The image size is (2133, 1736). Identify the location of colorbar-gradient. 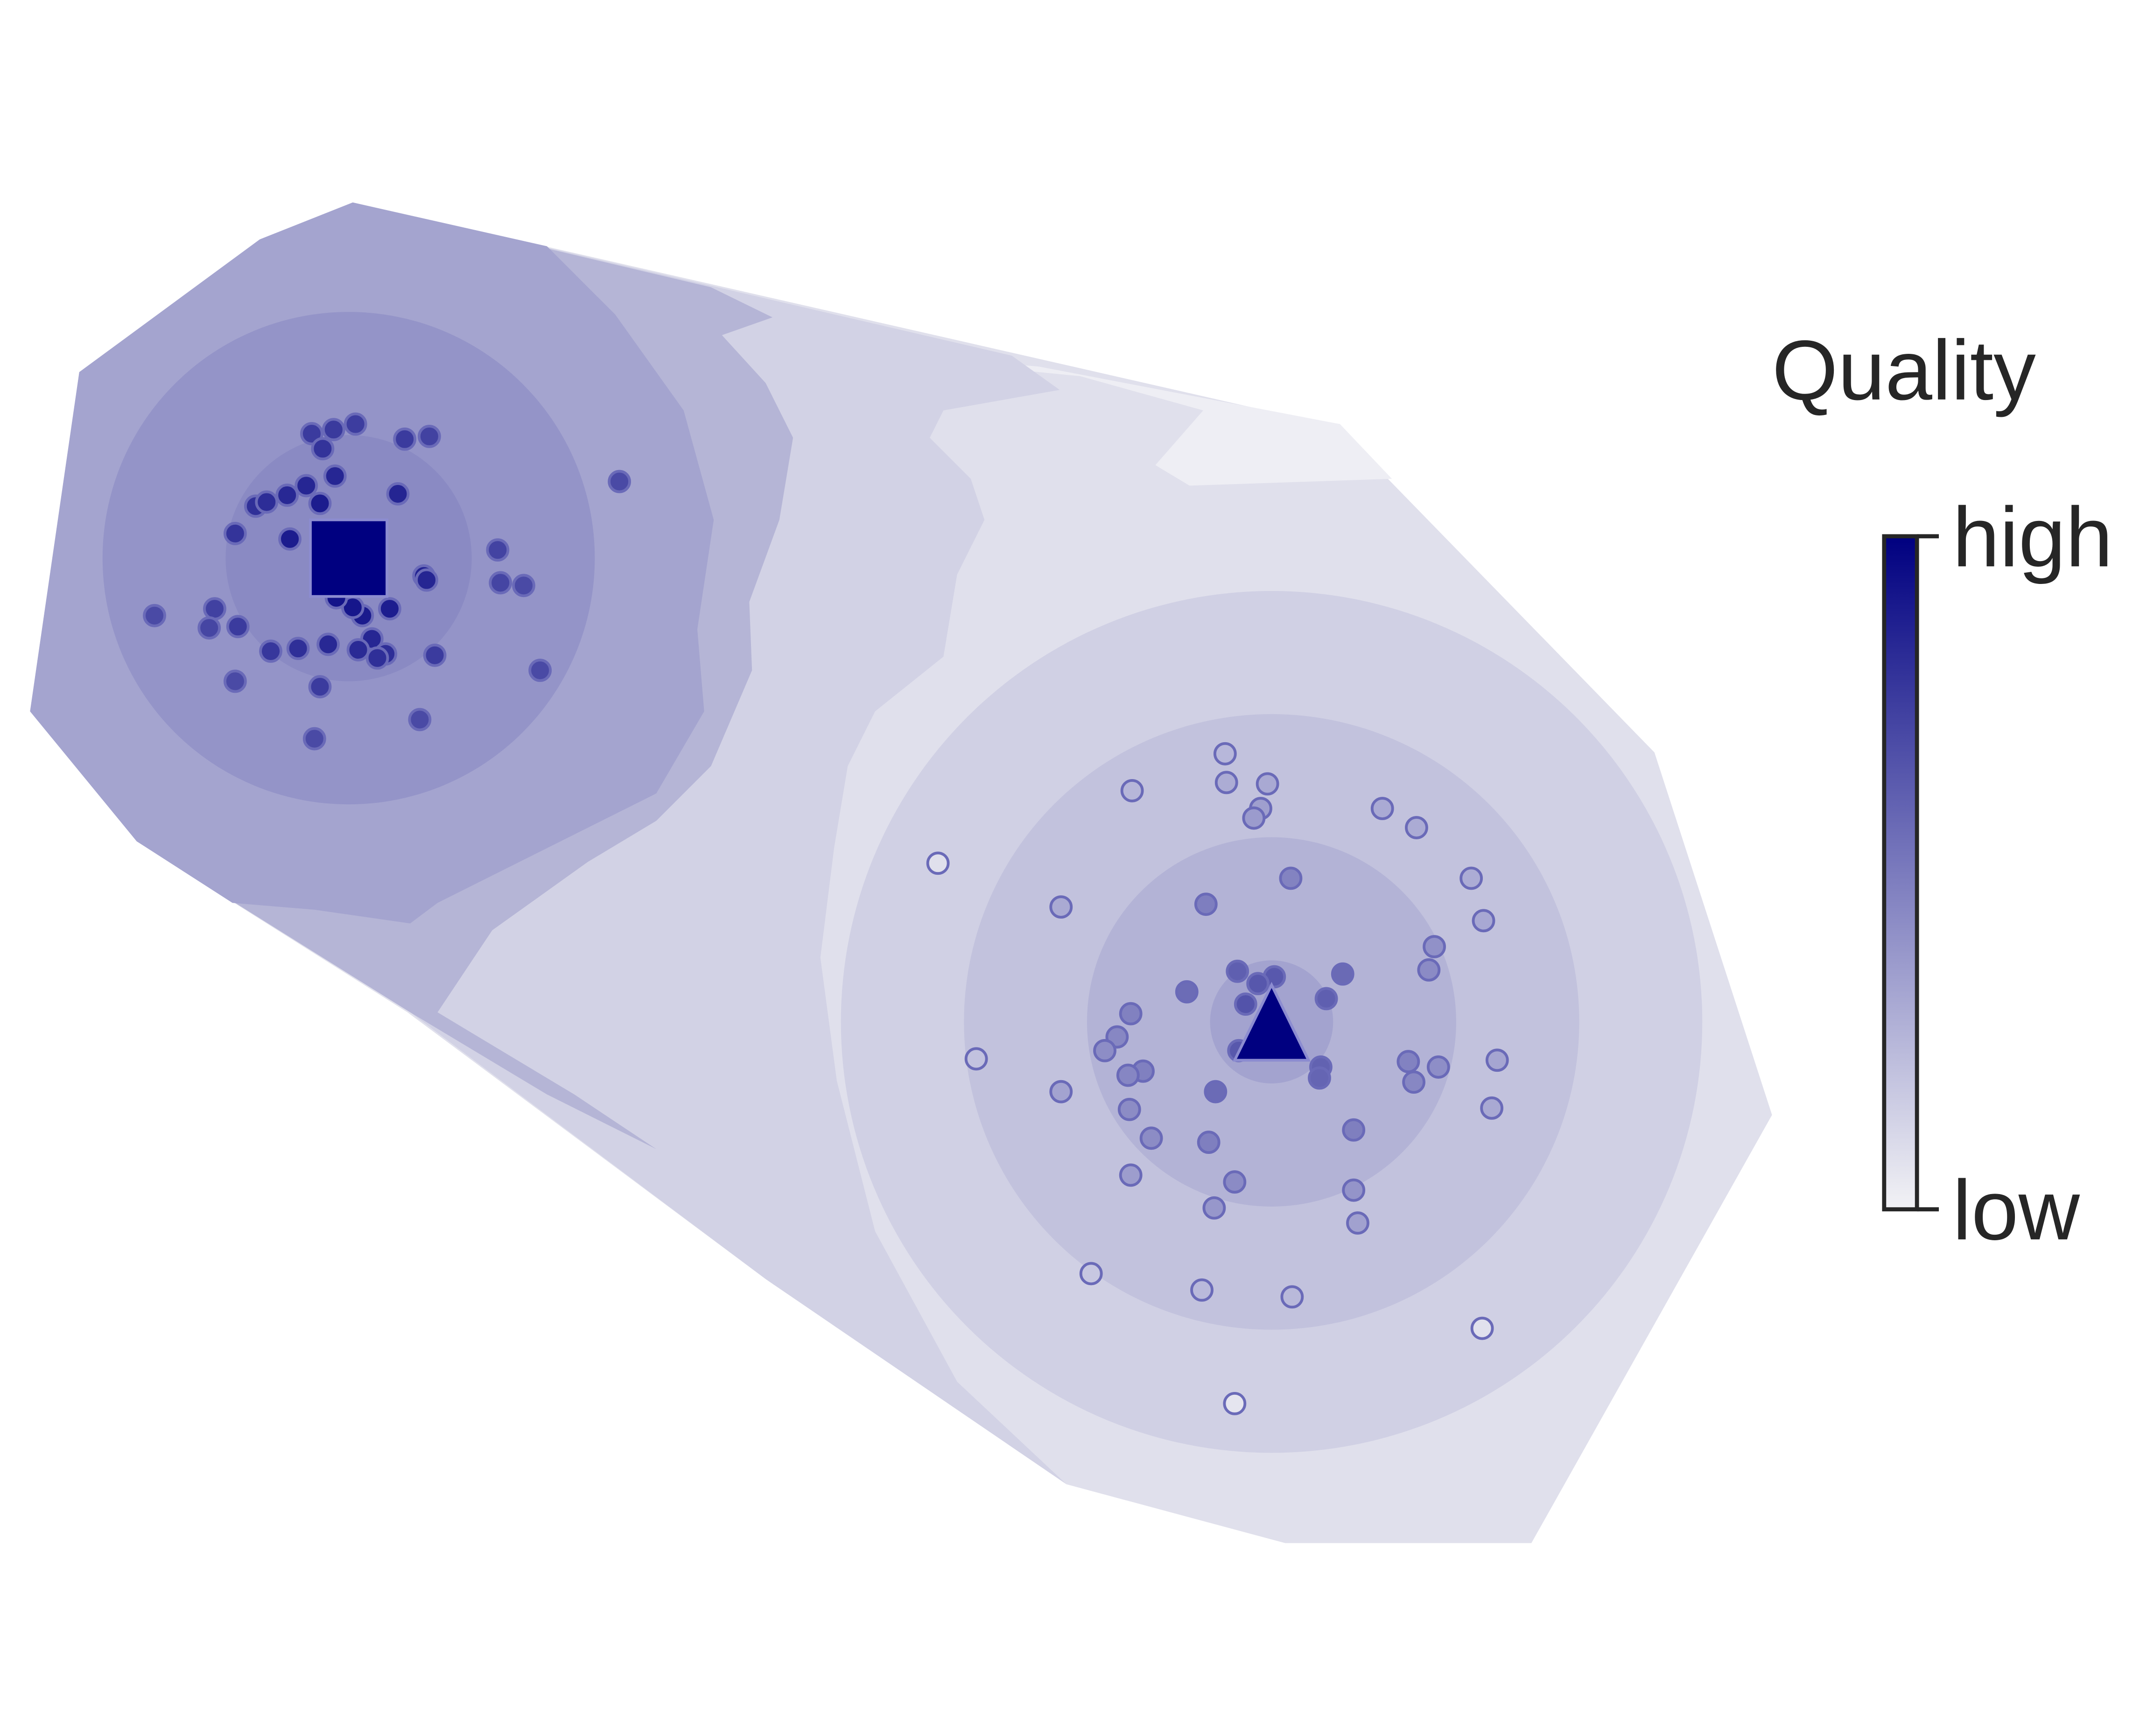
(1900, 872).